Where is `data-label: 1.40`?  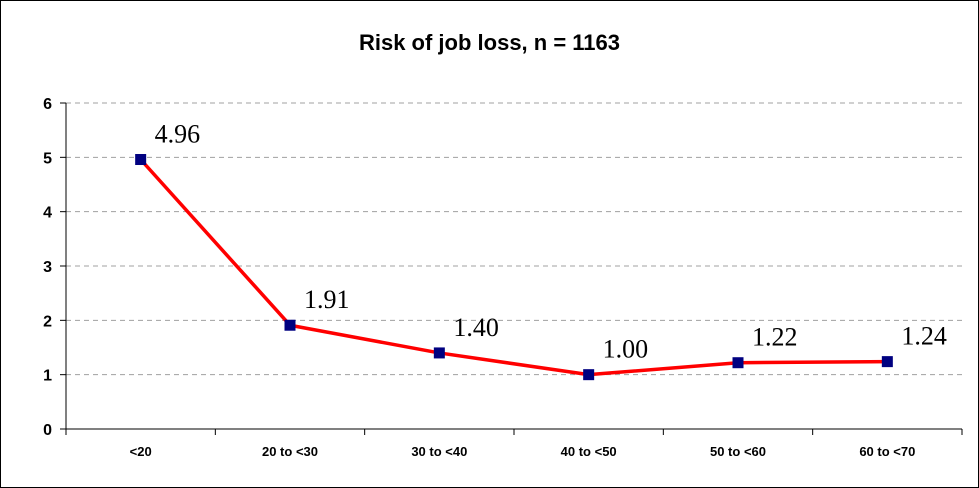
data-label: 1.40 is located at coordinates (476, 327).